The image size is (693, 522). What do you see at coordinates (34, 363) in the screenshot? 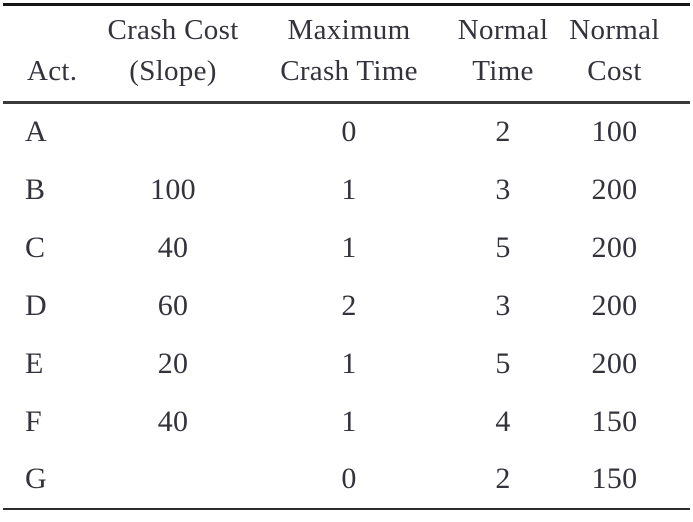
I see `cell-act: E` at bounding box center [34, 363].